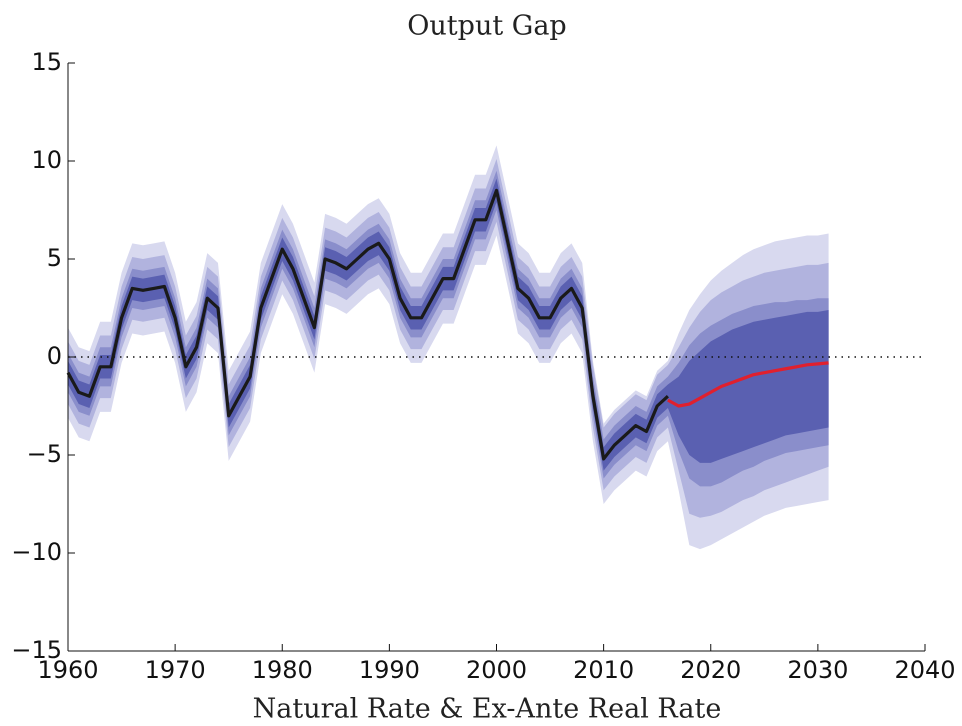 The height and width of the screenshot is (726, 962). I want to click on y-tick-label: 0, so click(54, 356).